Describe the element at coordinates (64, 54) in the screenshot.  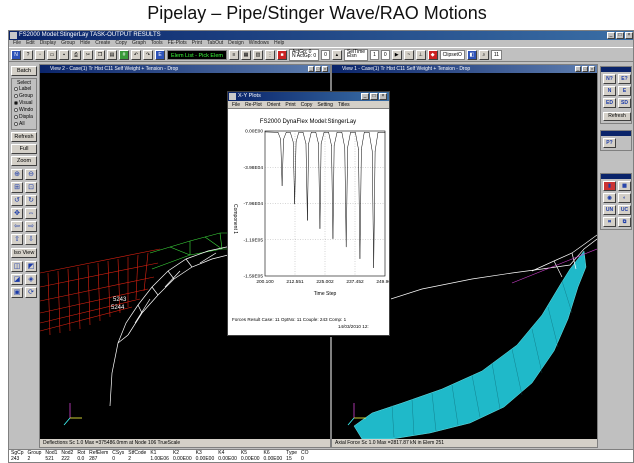
I see `save-icon: ▪` at that location.